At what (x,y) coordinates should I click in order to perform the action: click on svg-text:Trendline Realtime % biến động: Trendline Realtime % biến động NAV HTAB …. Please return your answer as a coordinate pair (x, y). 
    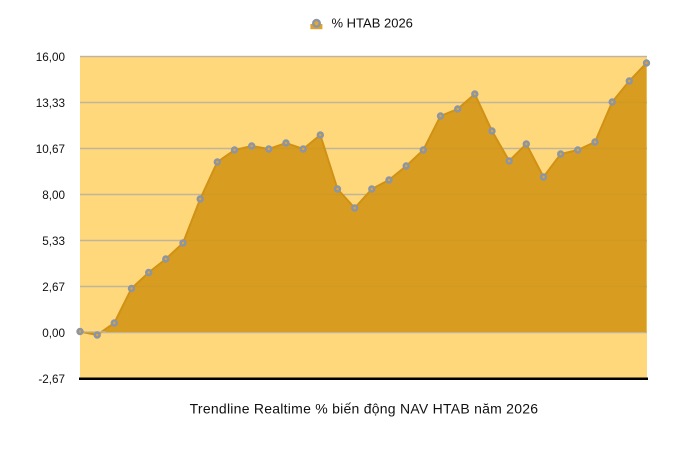
    Looking at the image, I should click on (364, 409).